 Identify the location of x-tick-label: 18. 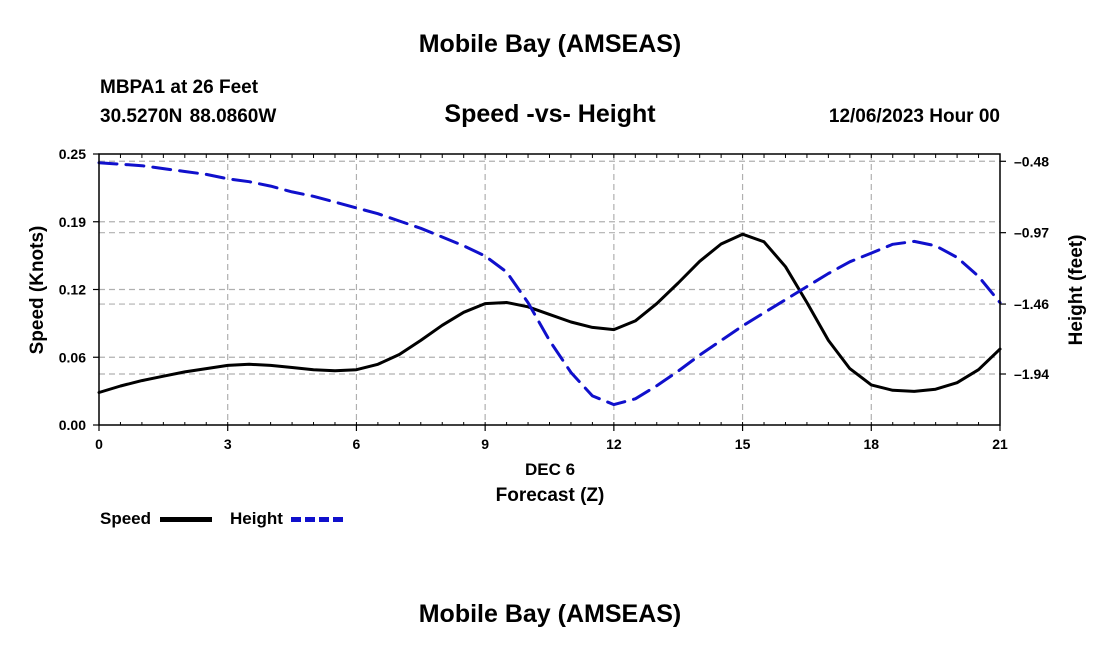
(871, 444).